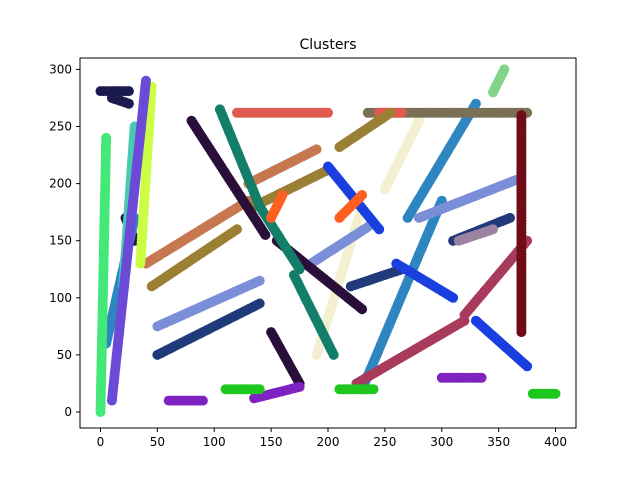 The width and height of the screenshot is (640, 480). What do you see at coordinates (68, 412) in the screenshot?
I see `y-tick-label: 0` at bounding box center [68, 412].